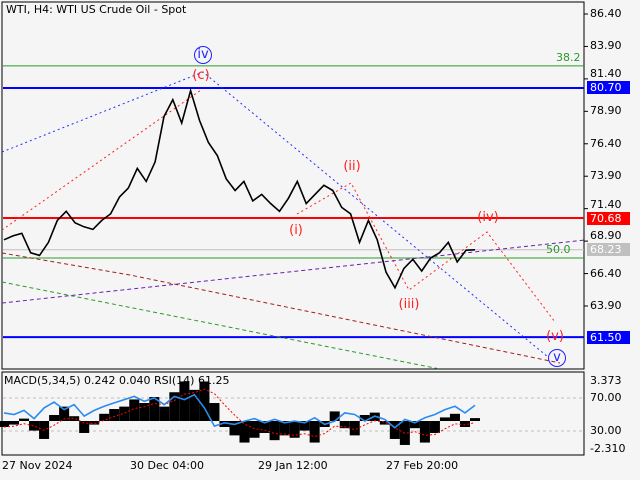  I want to click on macd-signal-line, so click(239, 413).